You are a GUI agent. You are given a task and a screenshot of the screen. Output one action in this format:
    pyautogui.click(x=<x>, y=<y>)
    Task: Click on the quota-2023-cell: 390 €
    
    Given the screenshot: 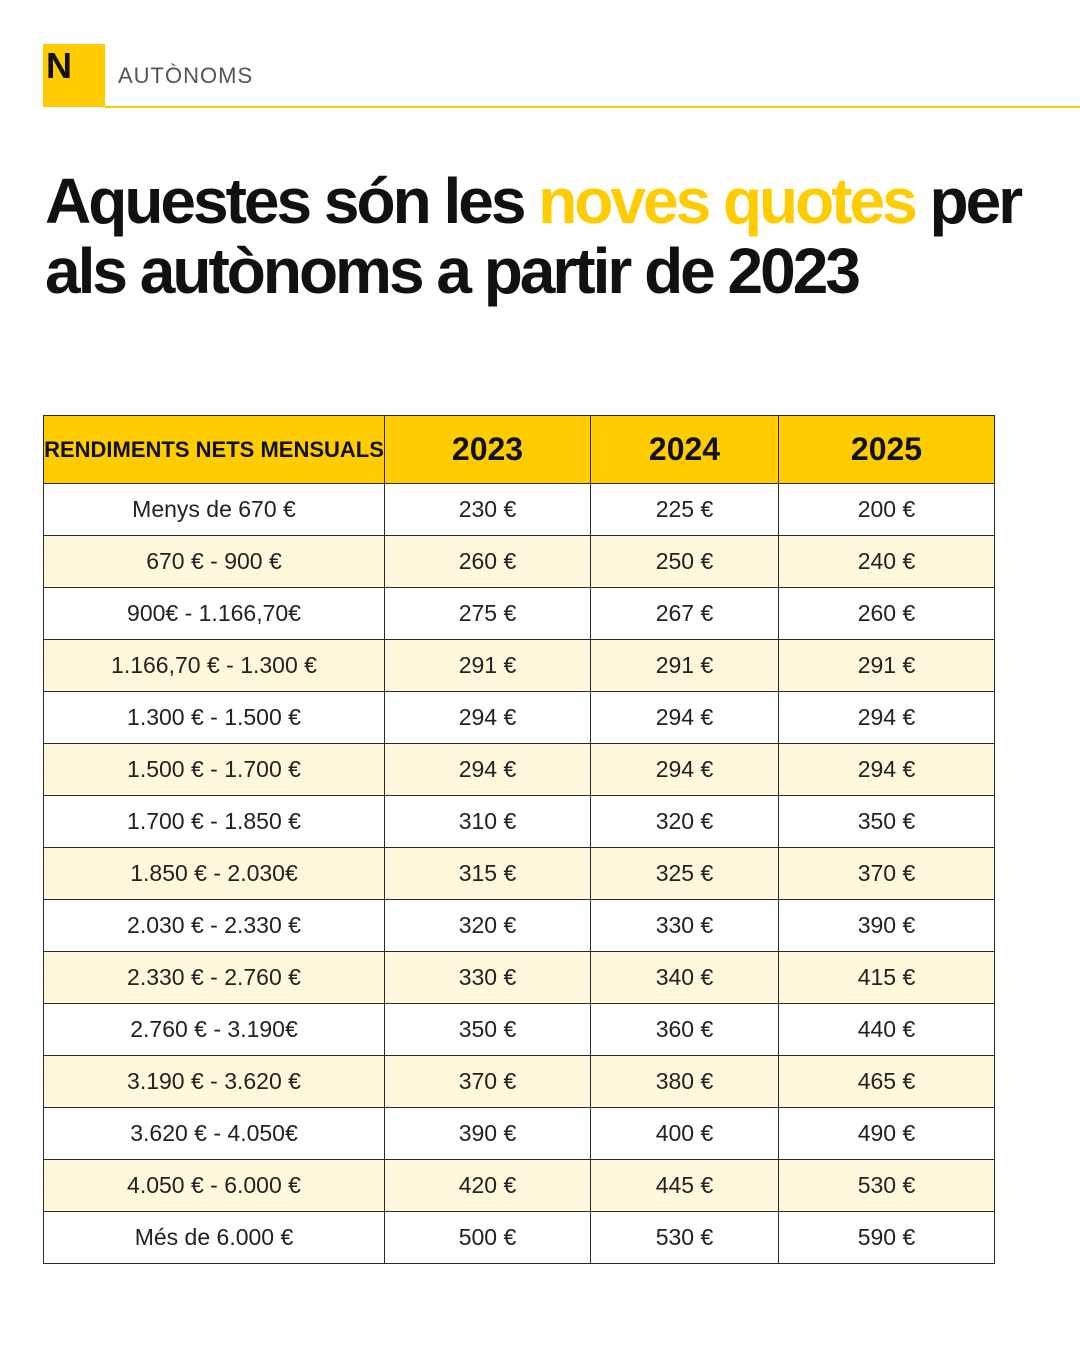 What is the action you would take?
    pyautogui.click(x=487, y=1133)
    